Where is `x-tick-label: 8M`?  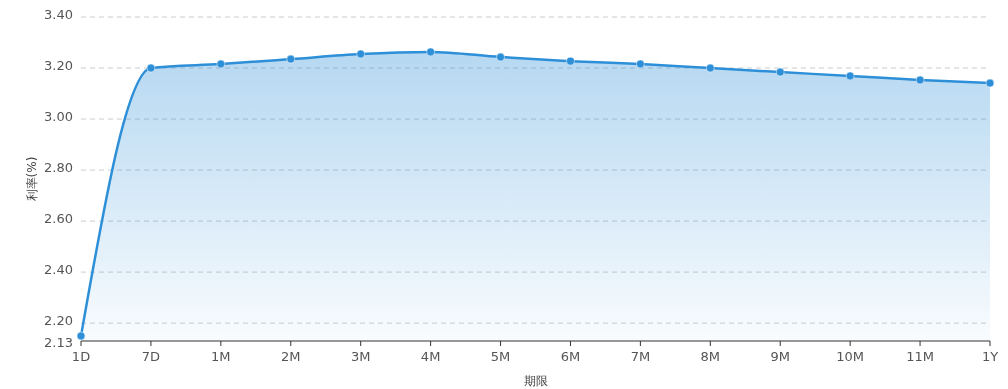 x-tick-label: 8M is located at coordinates (710, 356).